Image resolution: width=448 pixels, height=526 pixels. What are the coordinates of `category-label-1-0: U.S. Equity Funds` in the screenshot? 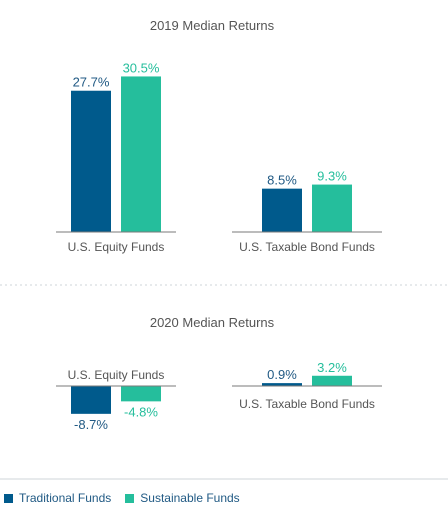 It's located at (116, 375).